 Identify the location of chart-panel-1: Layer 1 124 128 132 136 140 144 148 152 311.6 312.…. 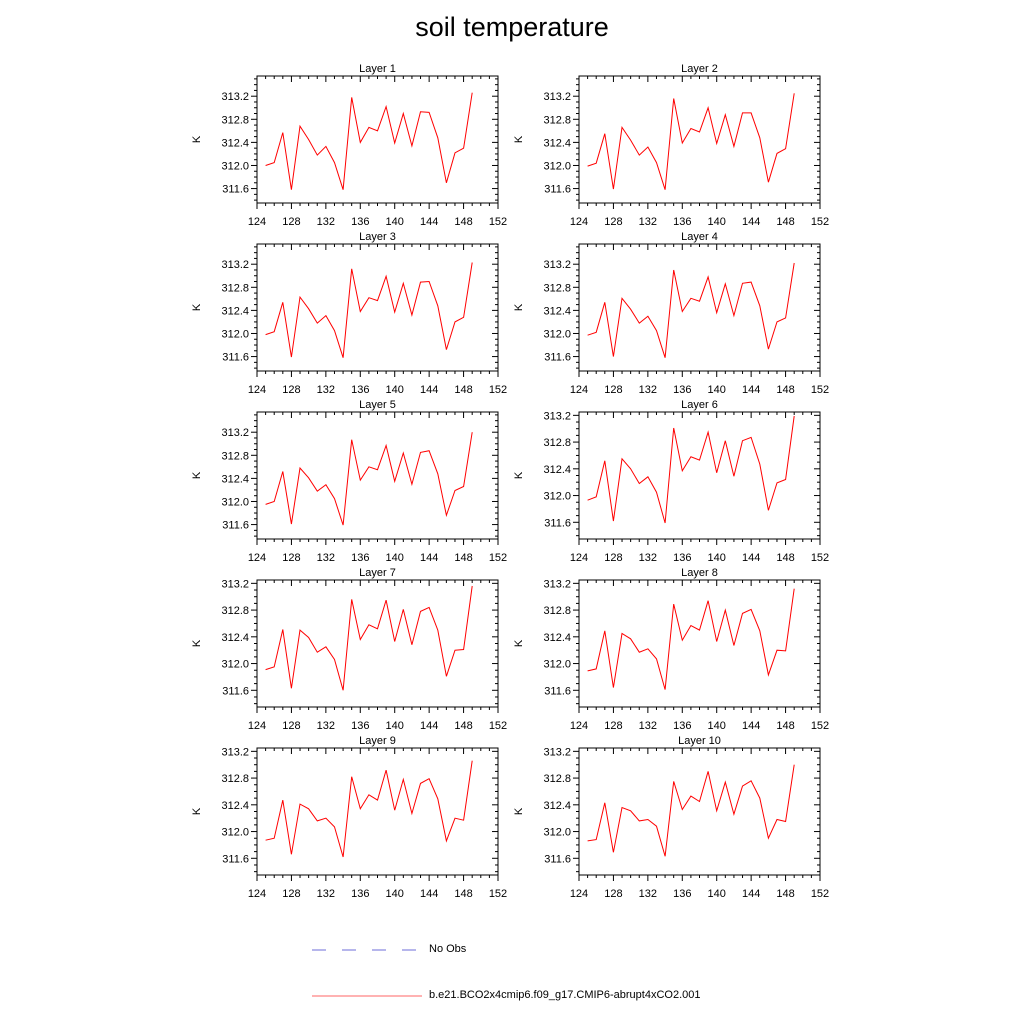
(349, 145).